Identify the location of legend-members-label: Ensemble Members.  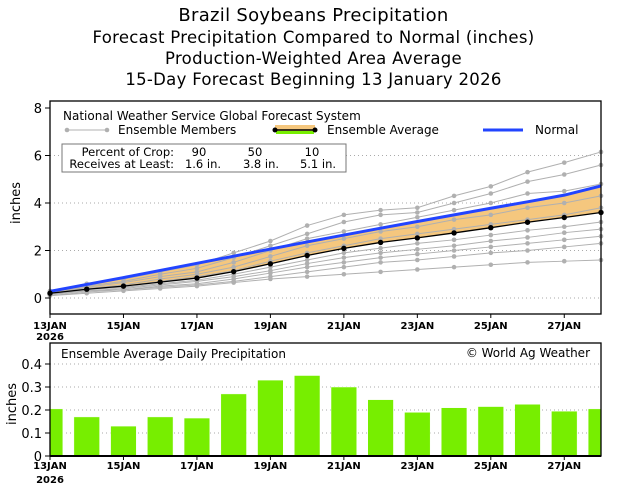
(177, 130).